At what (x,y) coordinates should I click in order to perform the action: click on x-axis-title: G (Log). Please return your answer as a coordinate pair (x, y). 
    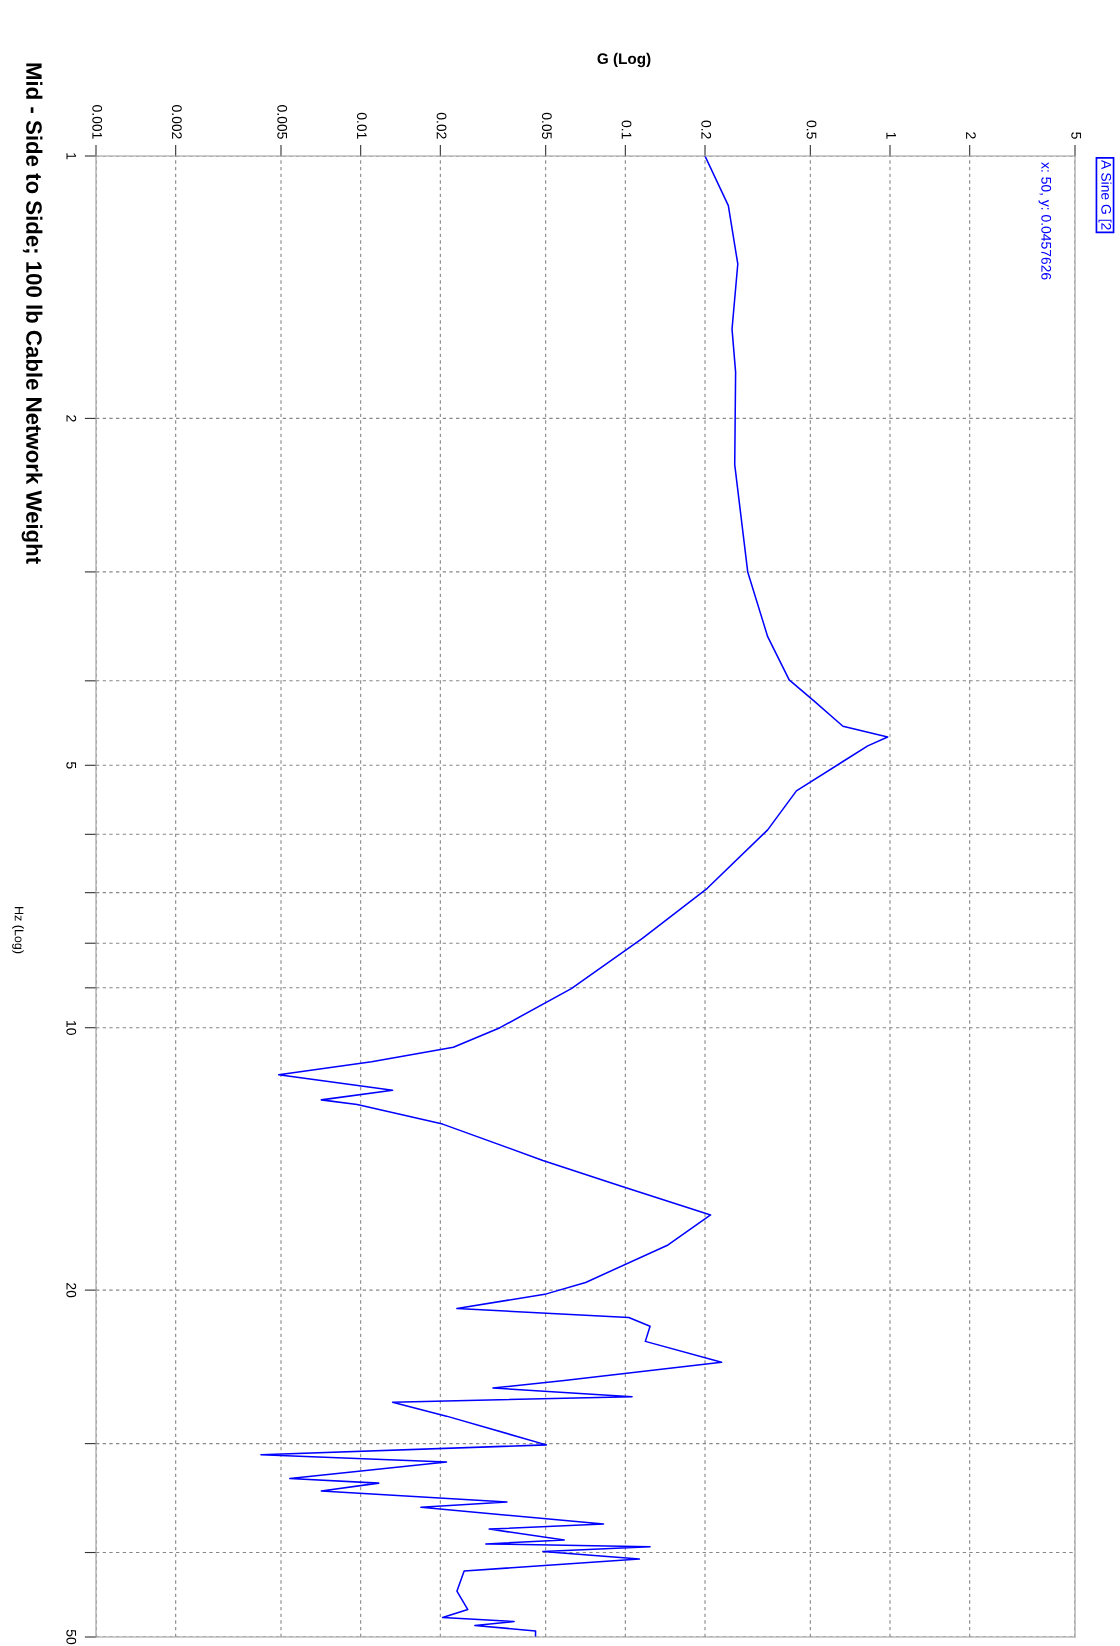
    Looking at the image, I should click on (624, 60).